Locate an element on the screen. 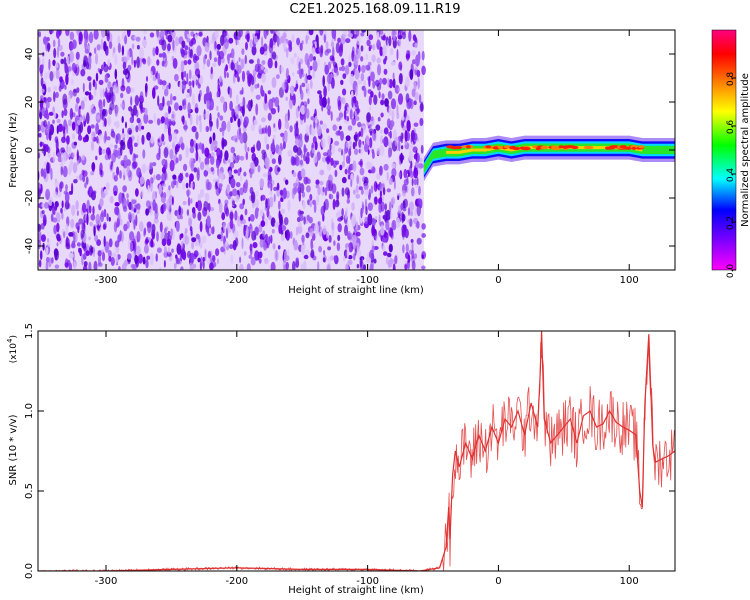  x-tick-label: -300 is located at coordinates (106, 581).